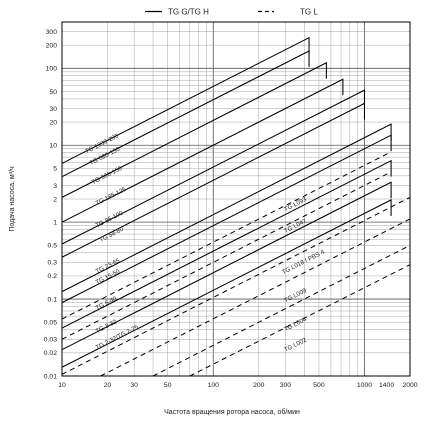 Image resolution: width=438 pixels, height=431 pixels. Describe the element at coordinates (55, 222) in the screenshot. I see `y-tick-label: 1` at that location.